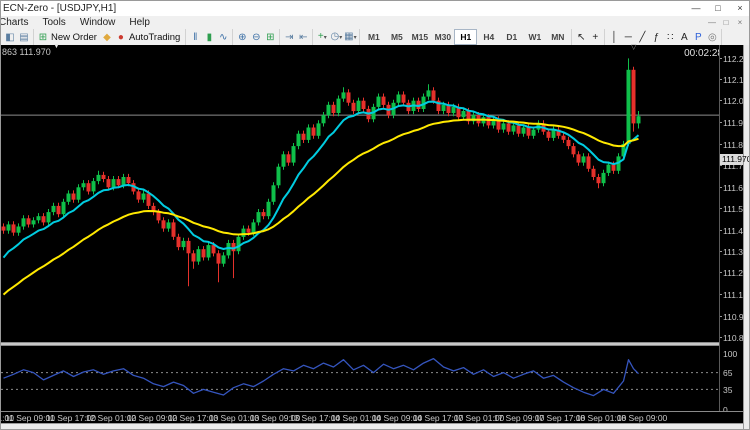 This screenshot has width=750, height=430. Describe the element at coordinates (443, 37) in the screenshot. I see `timeframe-m30: M30` at that location.